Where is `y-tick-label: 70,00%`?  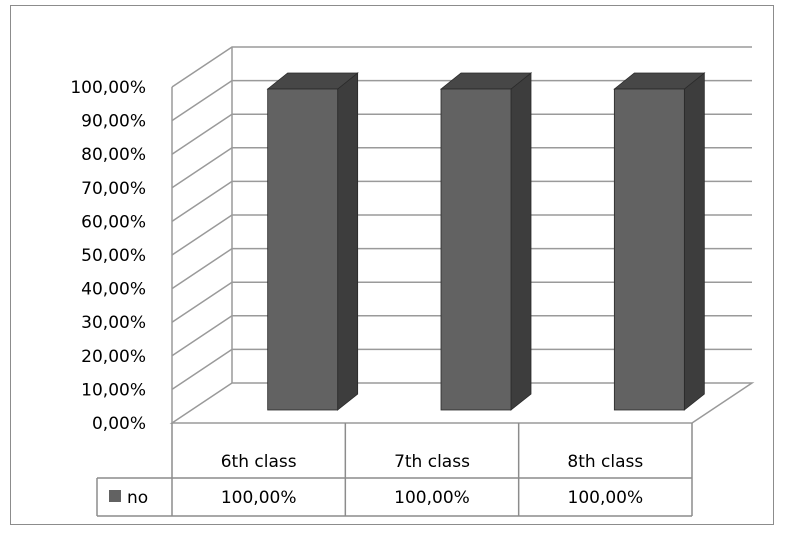
y-tick-label: 70,00% is located at coordinates (113, 189).